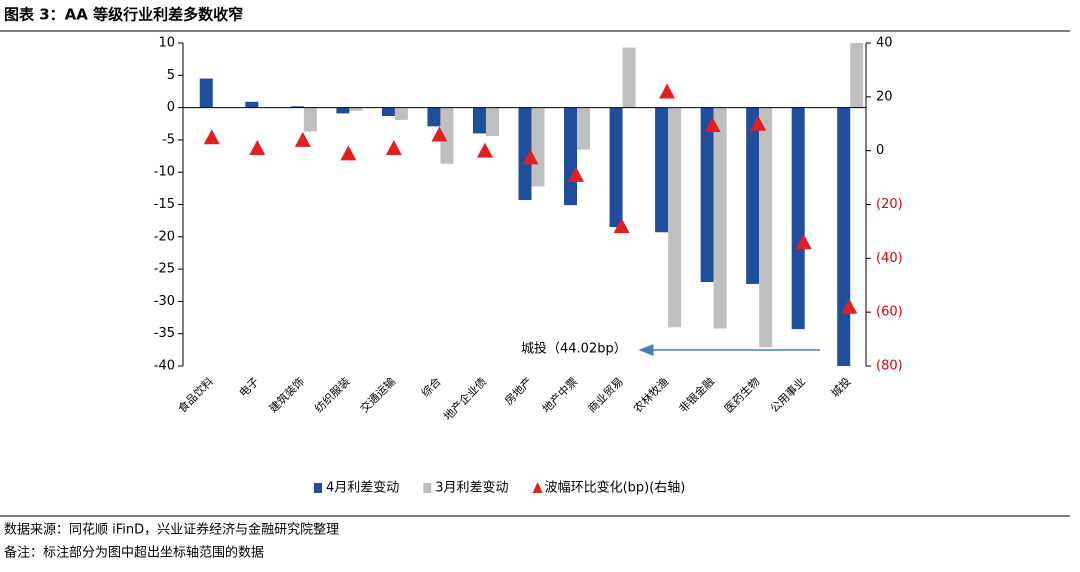  What do you see at coordinates (164, 366) in the screenshot?
I see `y-tick-label: -40` at bounding box center [164, 366].